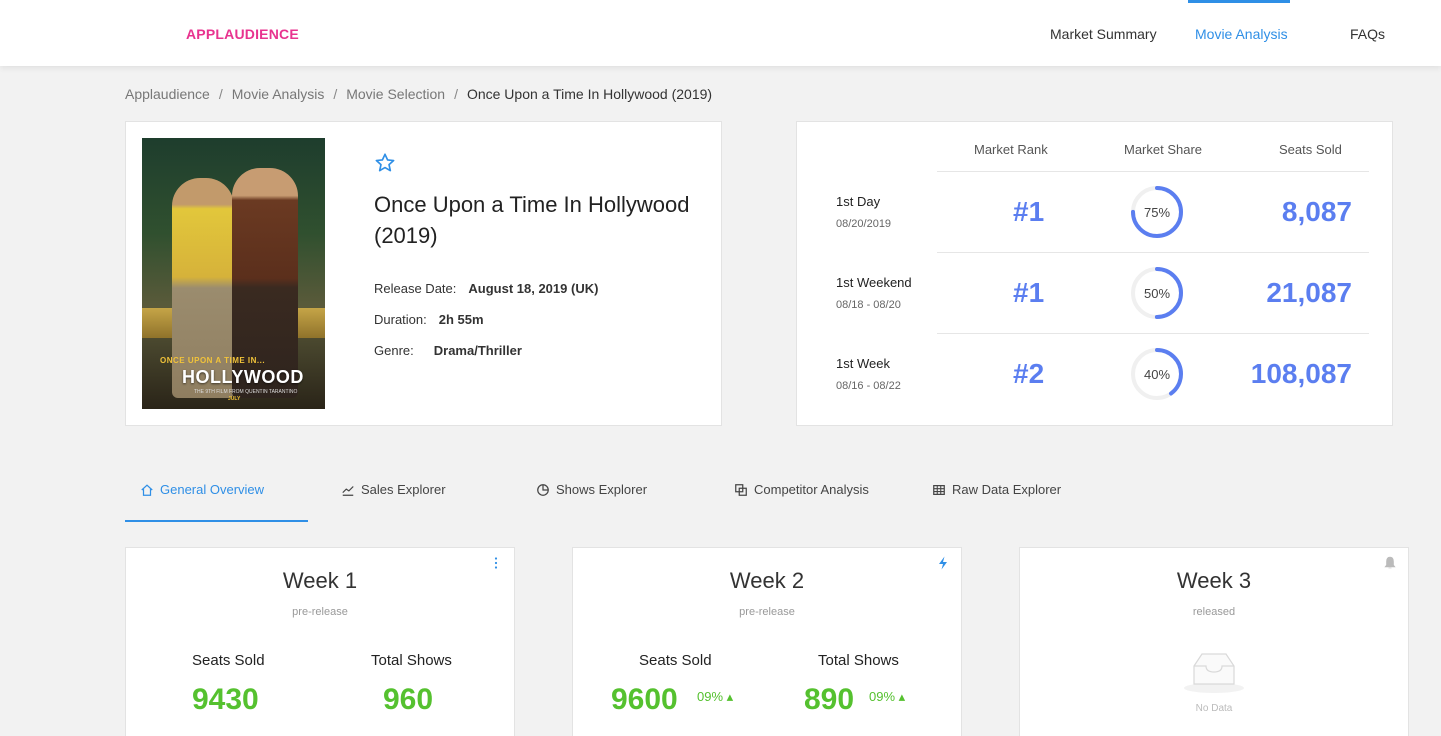  I want to click on tab-label: Sales Explorer, so click(403, 489).